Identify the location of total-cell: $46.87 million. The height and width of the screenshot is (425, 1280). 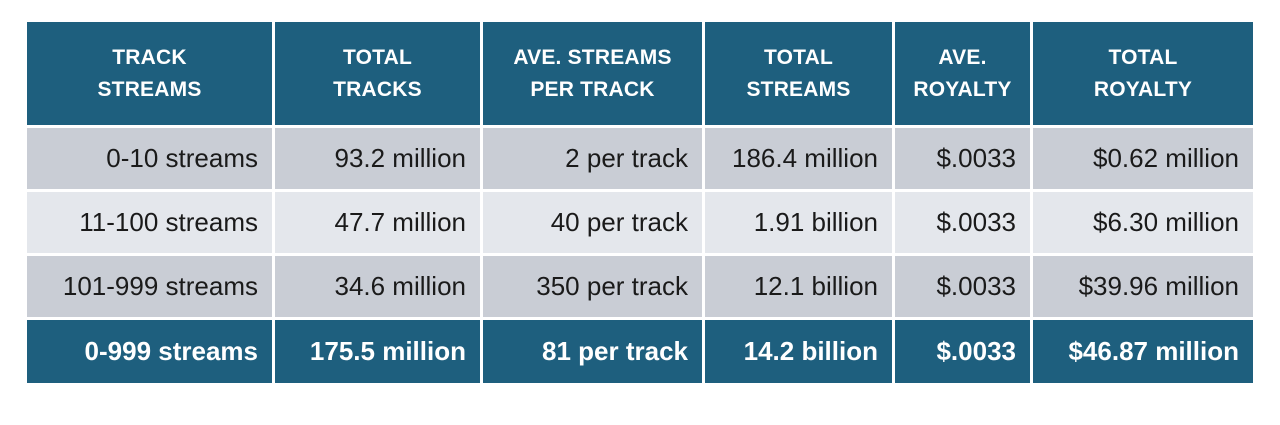
(1143, 353).